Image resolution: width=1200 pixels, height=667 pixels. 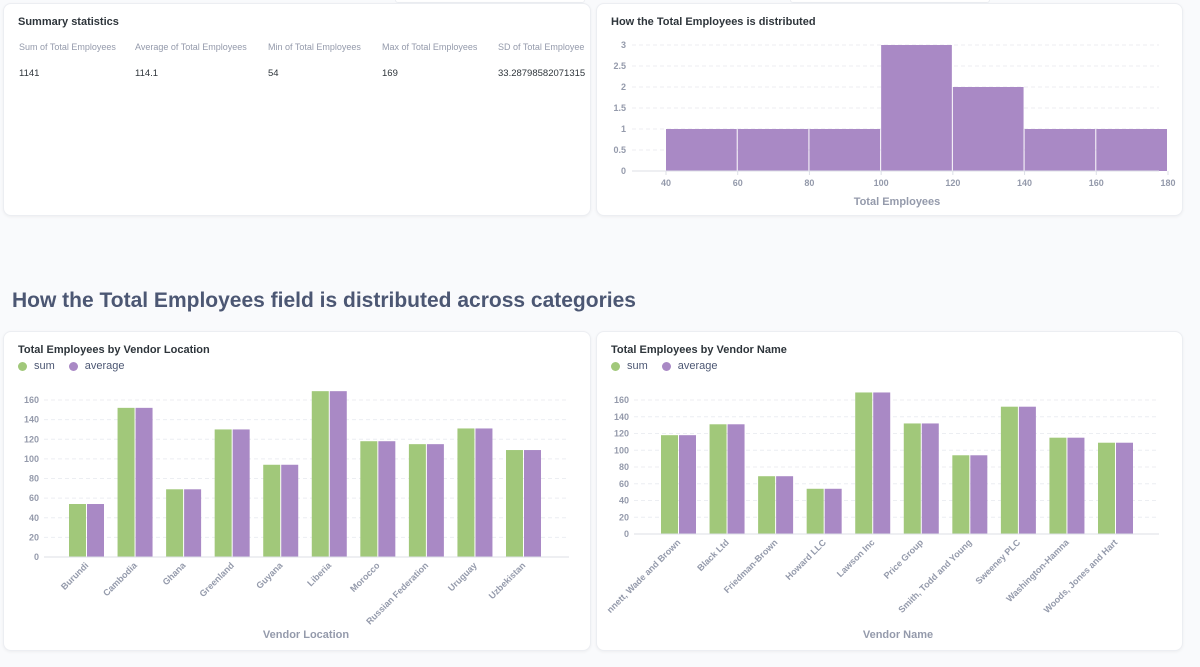 What do you see at coordinates (952, 183) in the screenshot?
I see `x-tick-label: 120` at bounding box center [952, 183].